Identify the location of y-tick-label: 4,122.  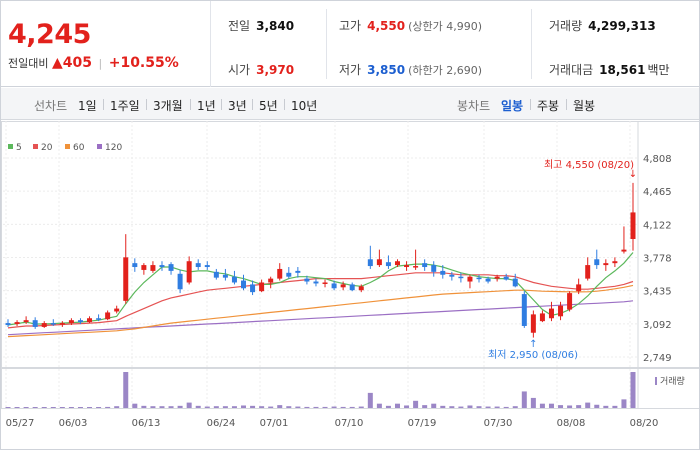
(657, 225).